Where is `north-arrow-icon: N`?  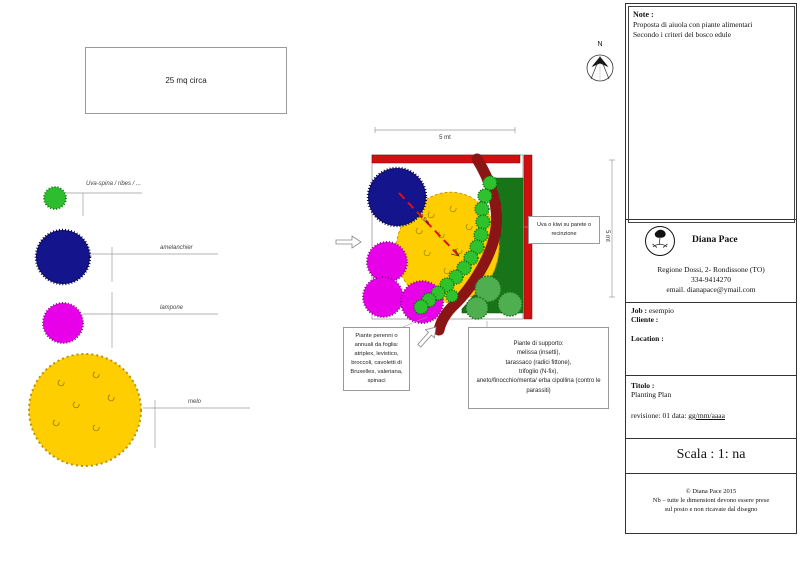
north-arrow-icon: N is located at coordinates (600, 61).